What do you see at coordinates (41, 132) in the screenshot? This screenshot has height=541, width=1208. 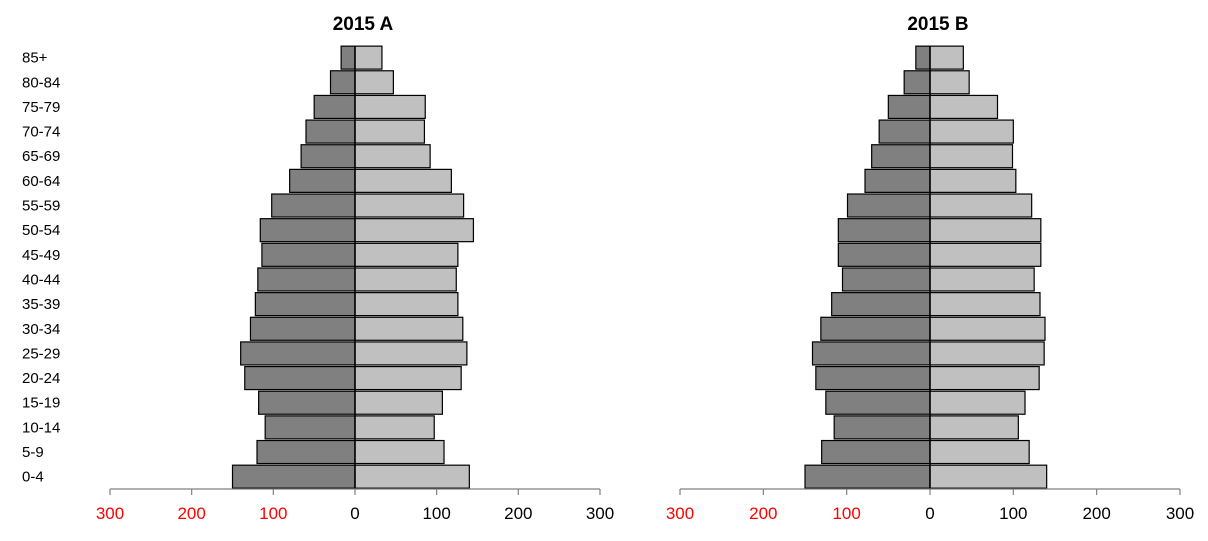 I see `category-label: 70-74` at bounding box center [41, 132].